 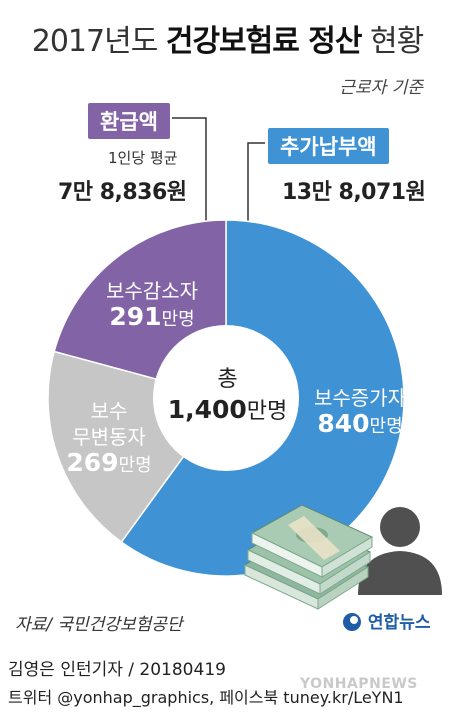 I want to click on byline: 김영은 인턴기자 / 20180419, so click(x=117, y=670).